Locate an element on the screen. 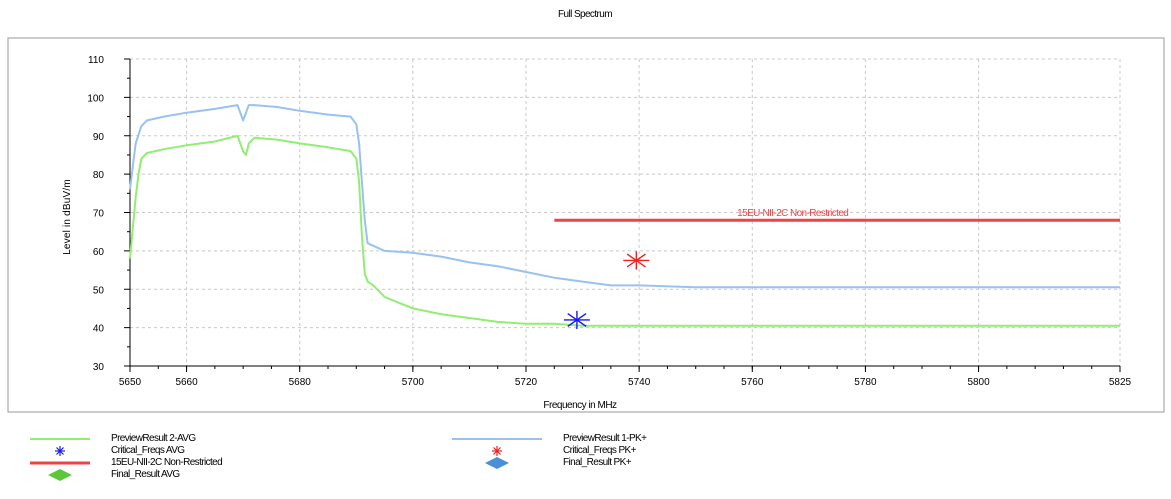  legend-label: PreviewResult 1-PK+ is located at coordinates (605, 438).